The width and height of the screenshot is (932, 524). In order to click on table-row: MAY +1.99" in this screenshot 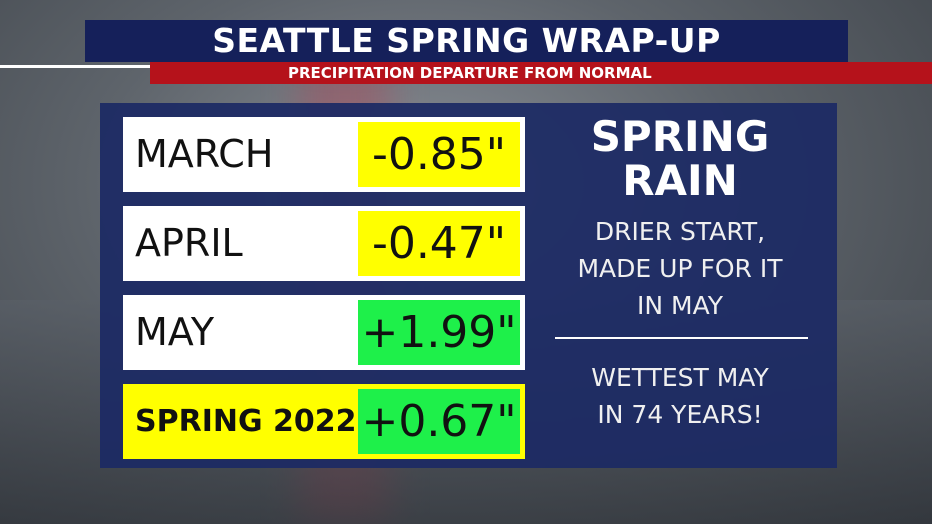, I will do `click(324, 332)`.